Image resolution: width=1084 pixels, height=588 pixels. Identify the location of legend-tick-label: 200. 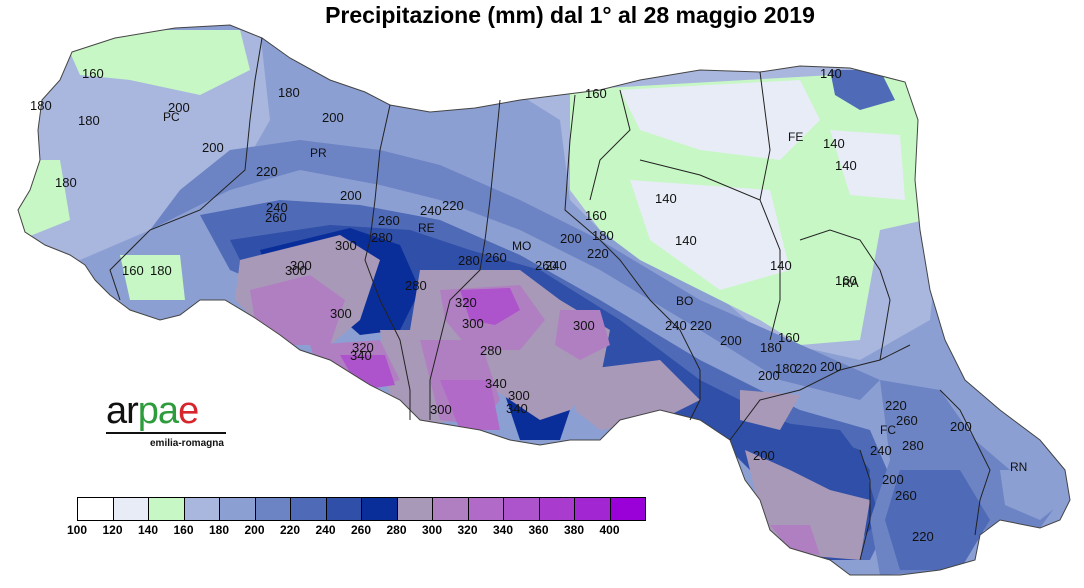
(254, 530).